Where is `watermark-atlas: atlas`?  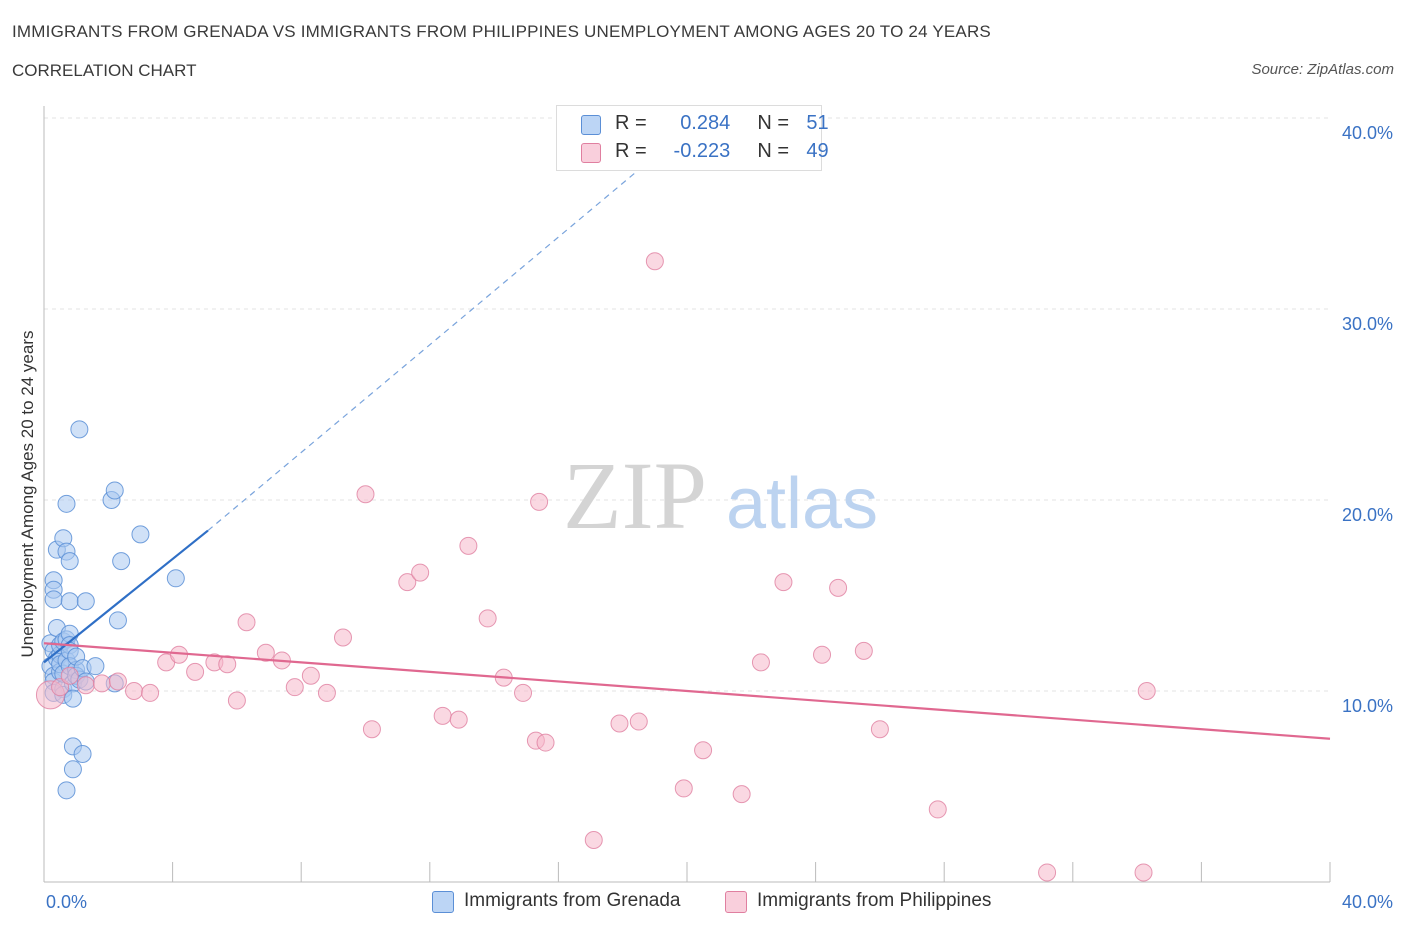 watermark-atlas: atlas is located at coordinates (802, 504).